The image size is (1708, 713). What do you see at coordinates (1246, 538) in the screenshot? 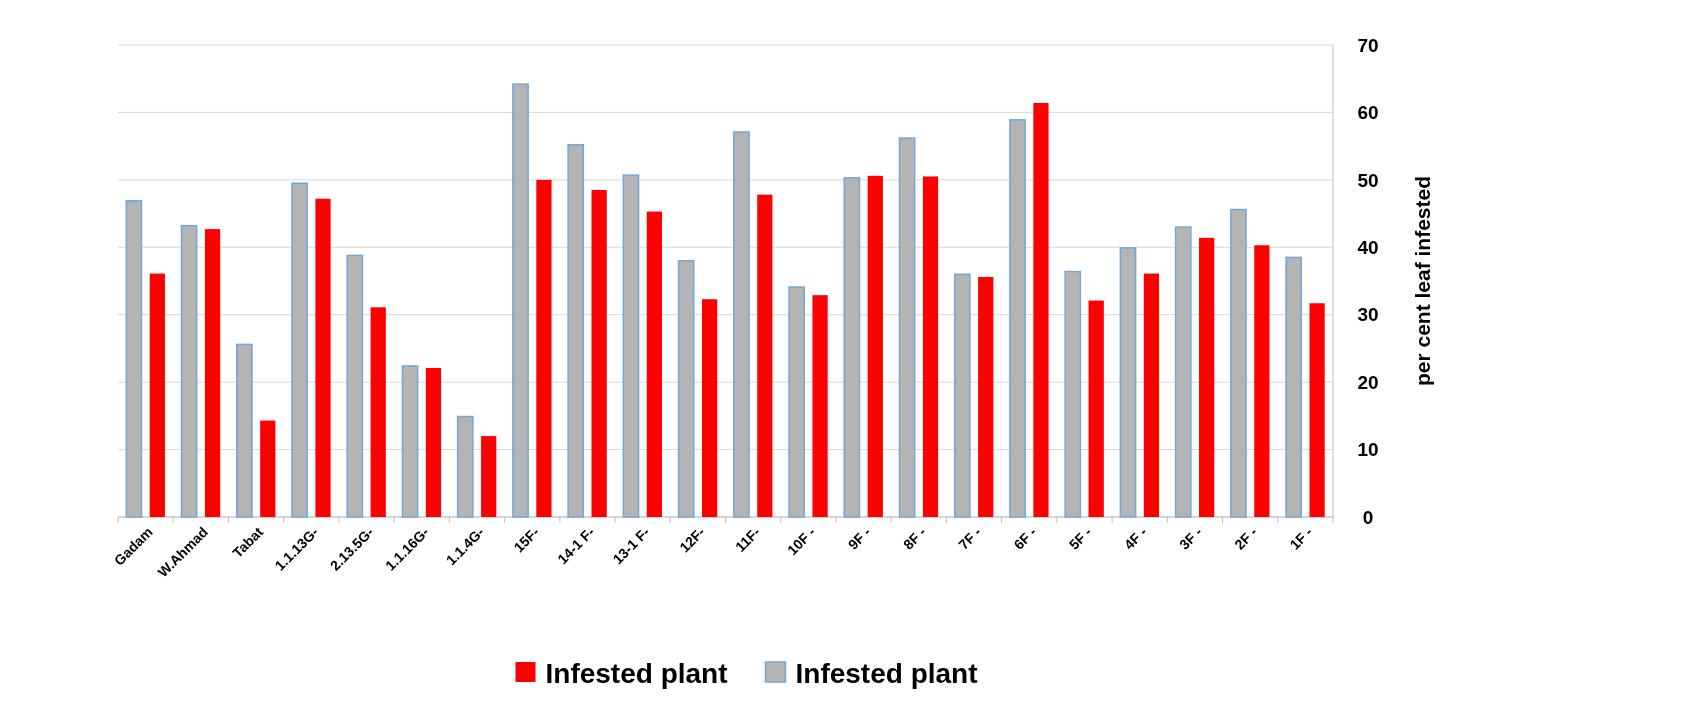
I see `x-tick-label: 2F -` at bounding box center [1246, 538].